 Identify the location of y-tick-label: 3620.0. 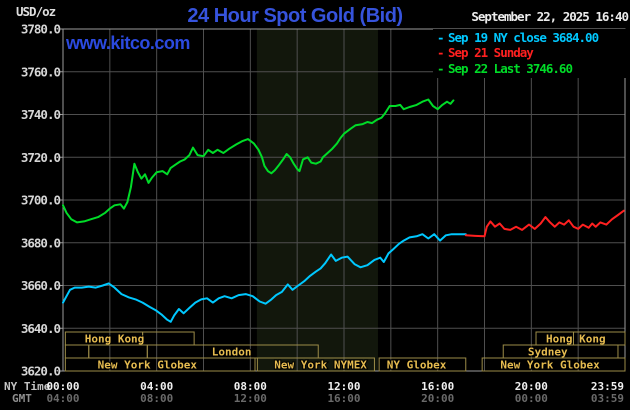
(41, 371).